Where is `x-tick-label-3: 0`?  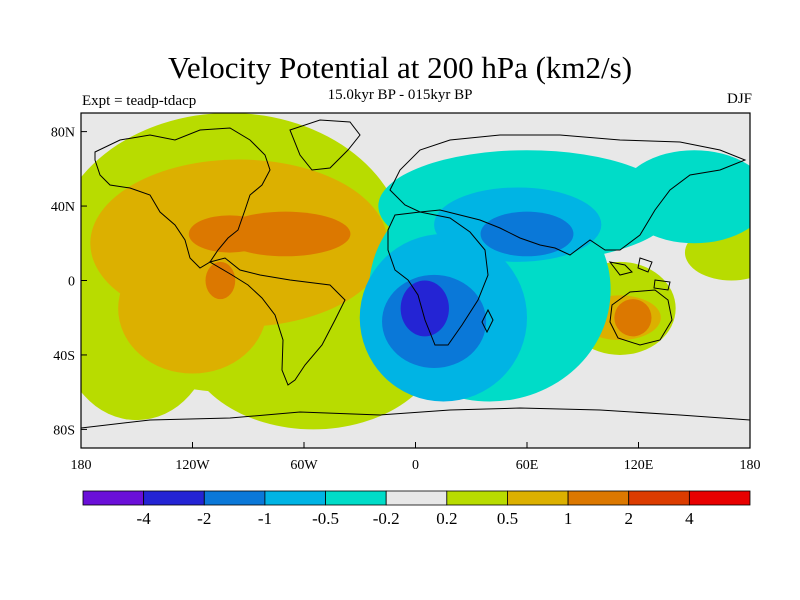 x-tick-label-3: 0 is located at coordinates (415, 465).